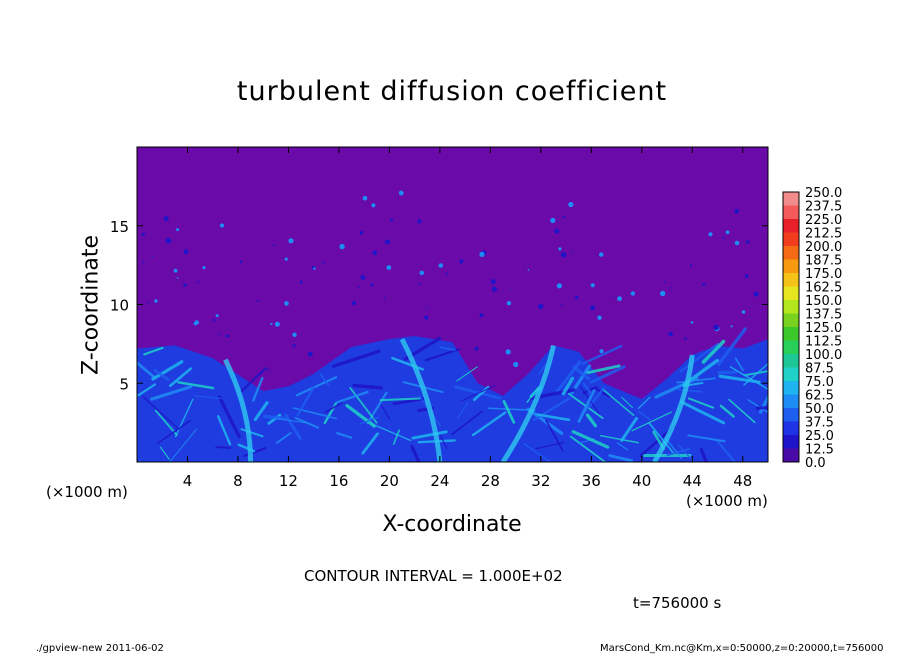 Image resolution: width=904 pixels, height=654 pixels. Describe the element at coordinates (823, 315) in the screenshot. I see `colorbar-level-label: 137.5` at that location.